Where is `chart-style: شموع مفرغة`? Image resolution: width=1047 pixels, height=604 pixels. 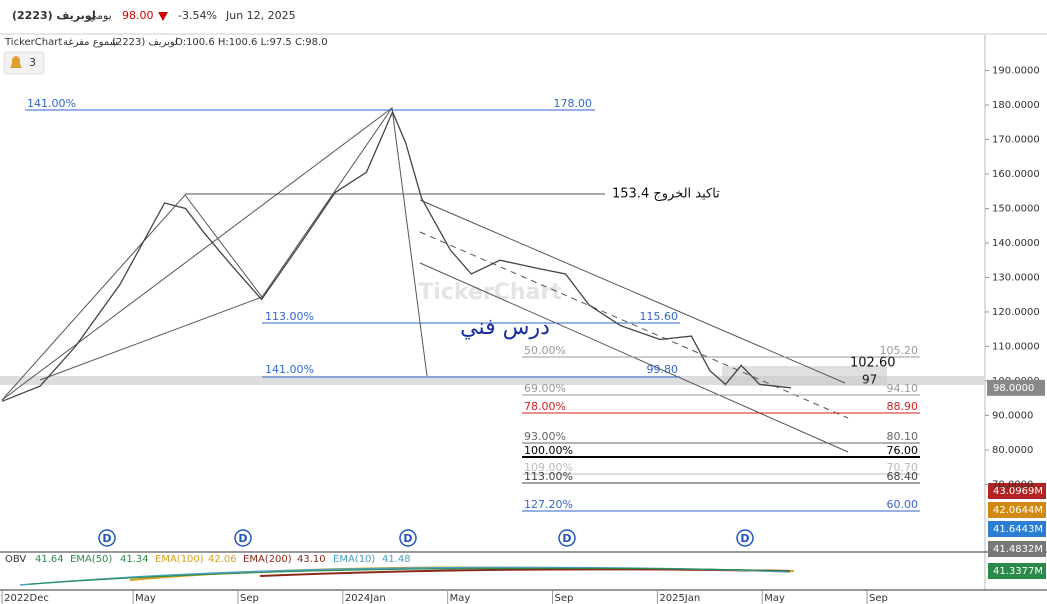 chart-style: شموع مفرغة is located at coordinates (90, 42).